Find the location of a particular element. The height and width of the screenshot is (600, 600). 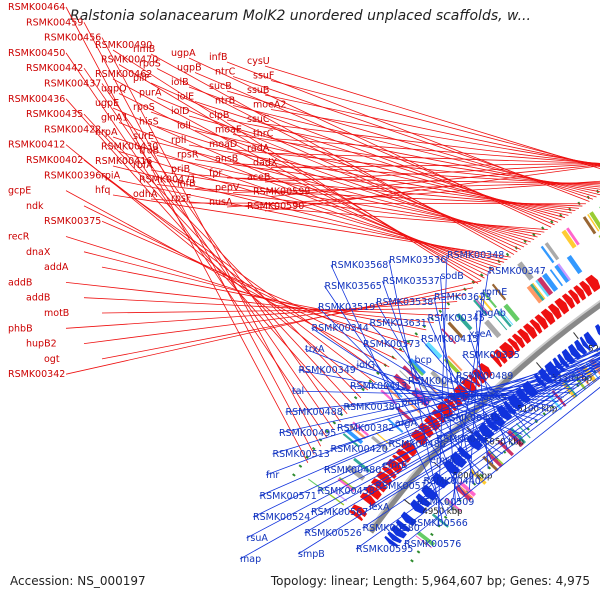

gene-label-reverse: RSMK00576 is located at coordinates (432, 544).